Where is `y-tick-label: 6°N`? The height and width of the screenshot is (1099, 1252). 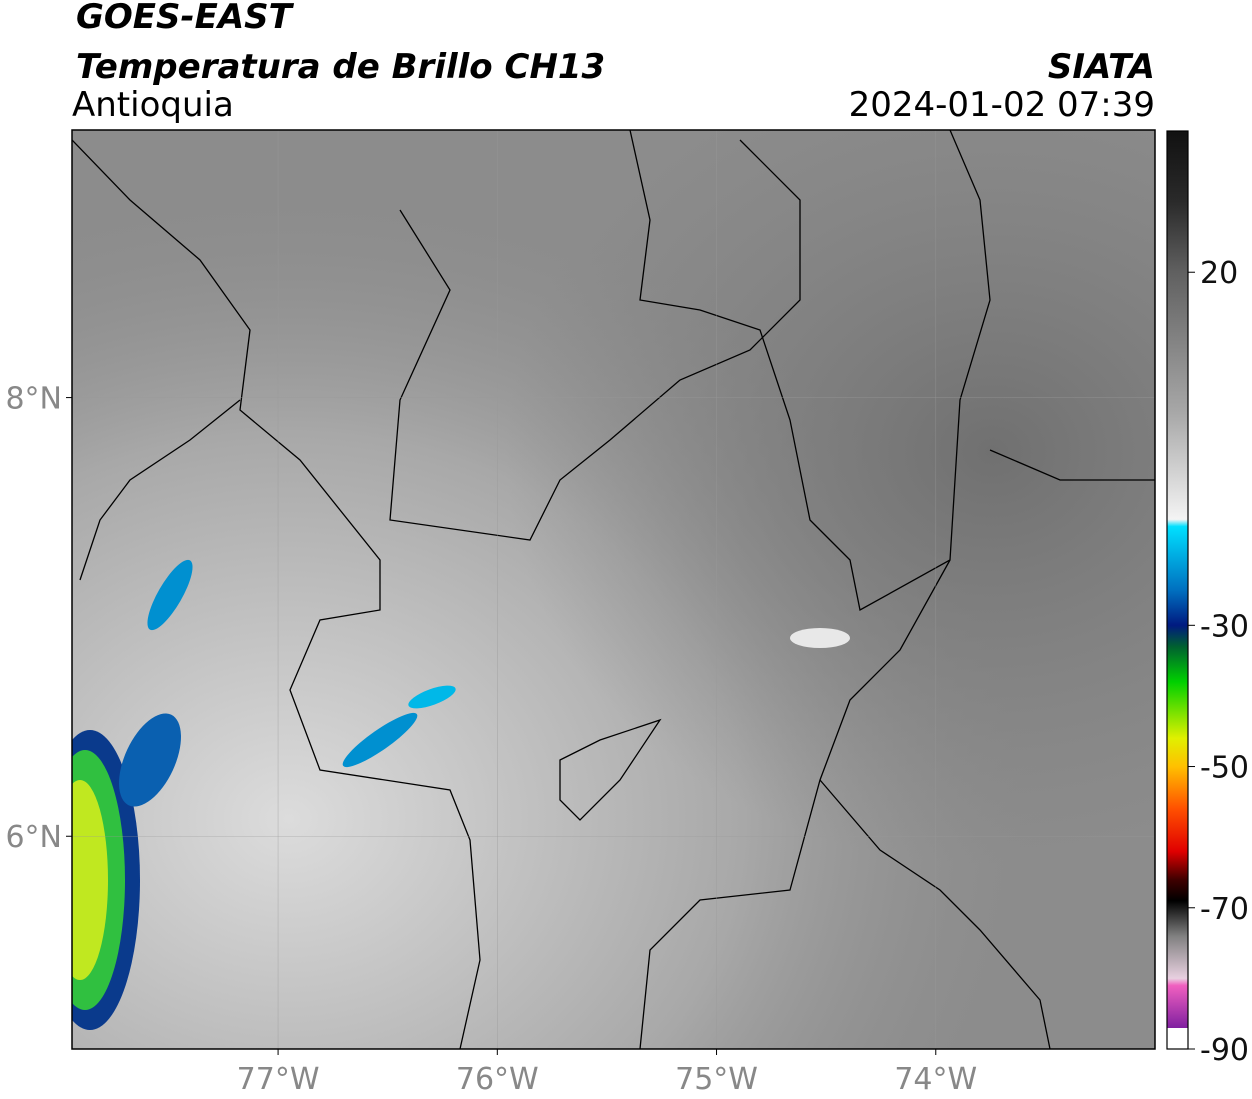
y-tick-label: 6°N is located at coordinates (33, 837).